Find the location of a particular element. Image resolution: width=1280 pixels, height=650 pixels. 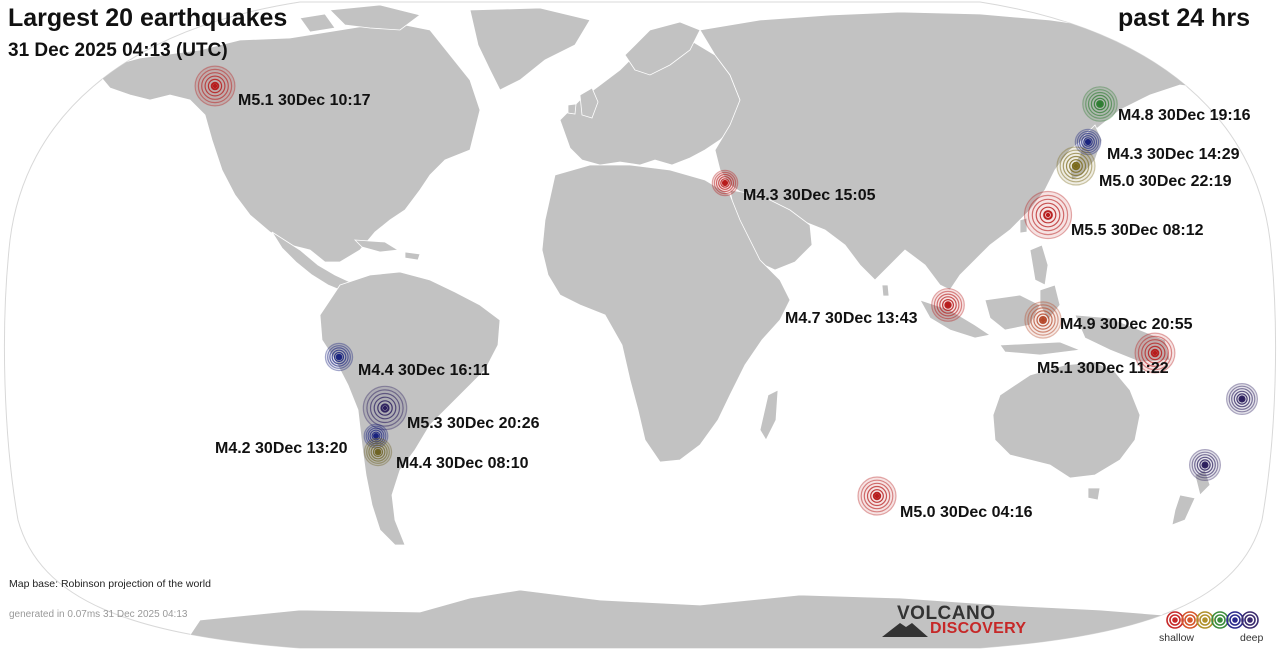

quake-label: M4.3 30Dec 14:29 is located at coordinates (1173, 154).